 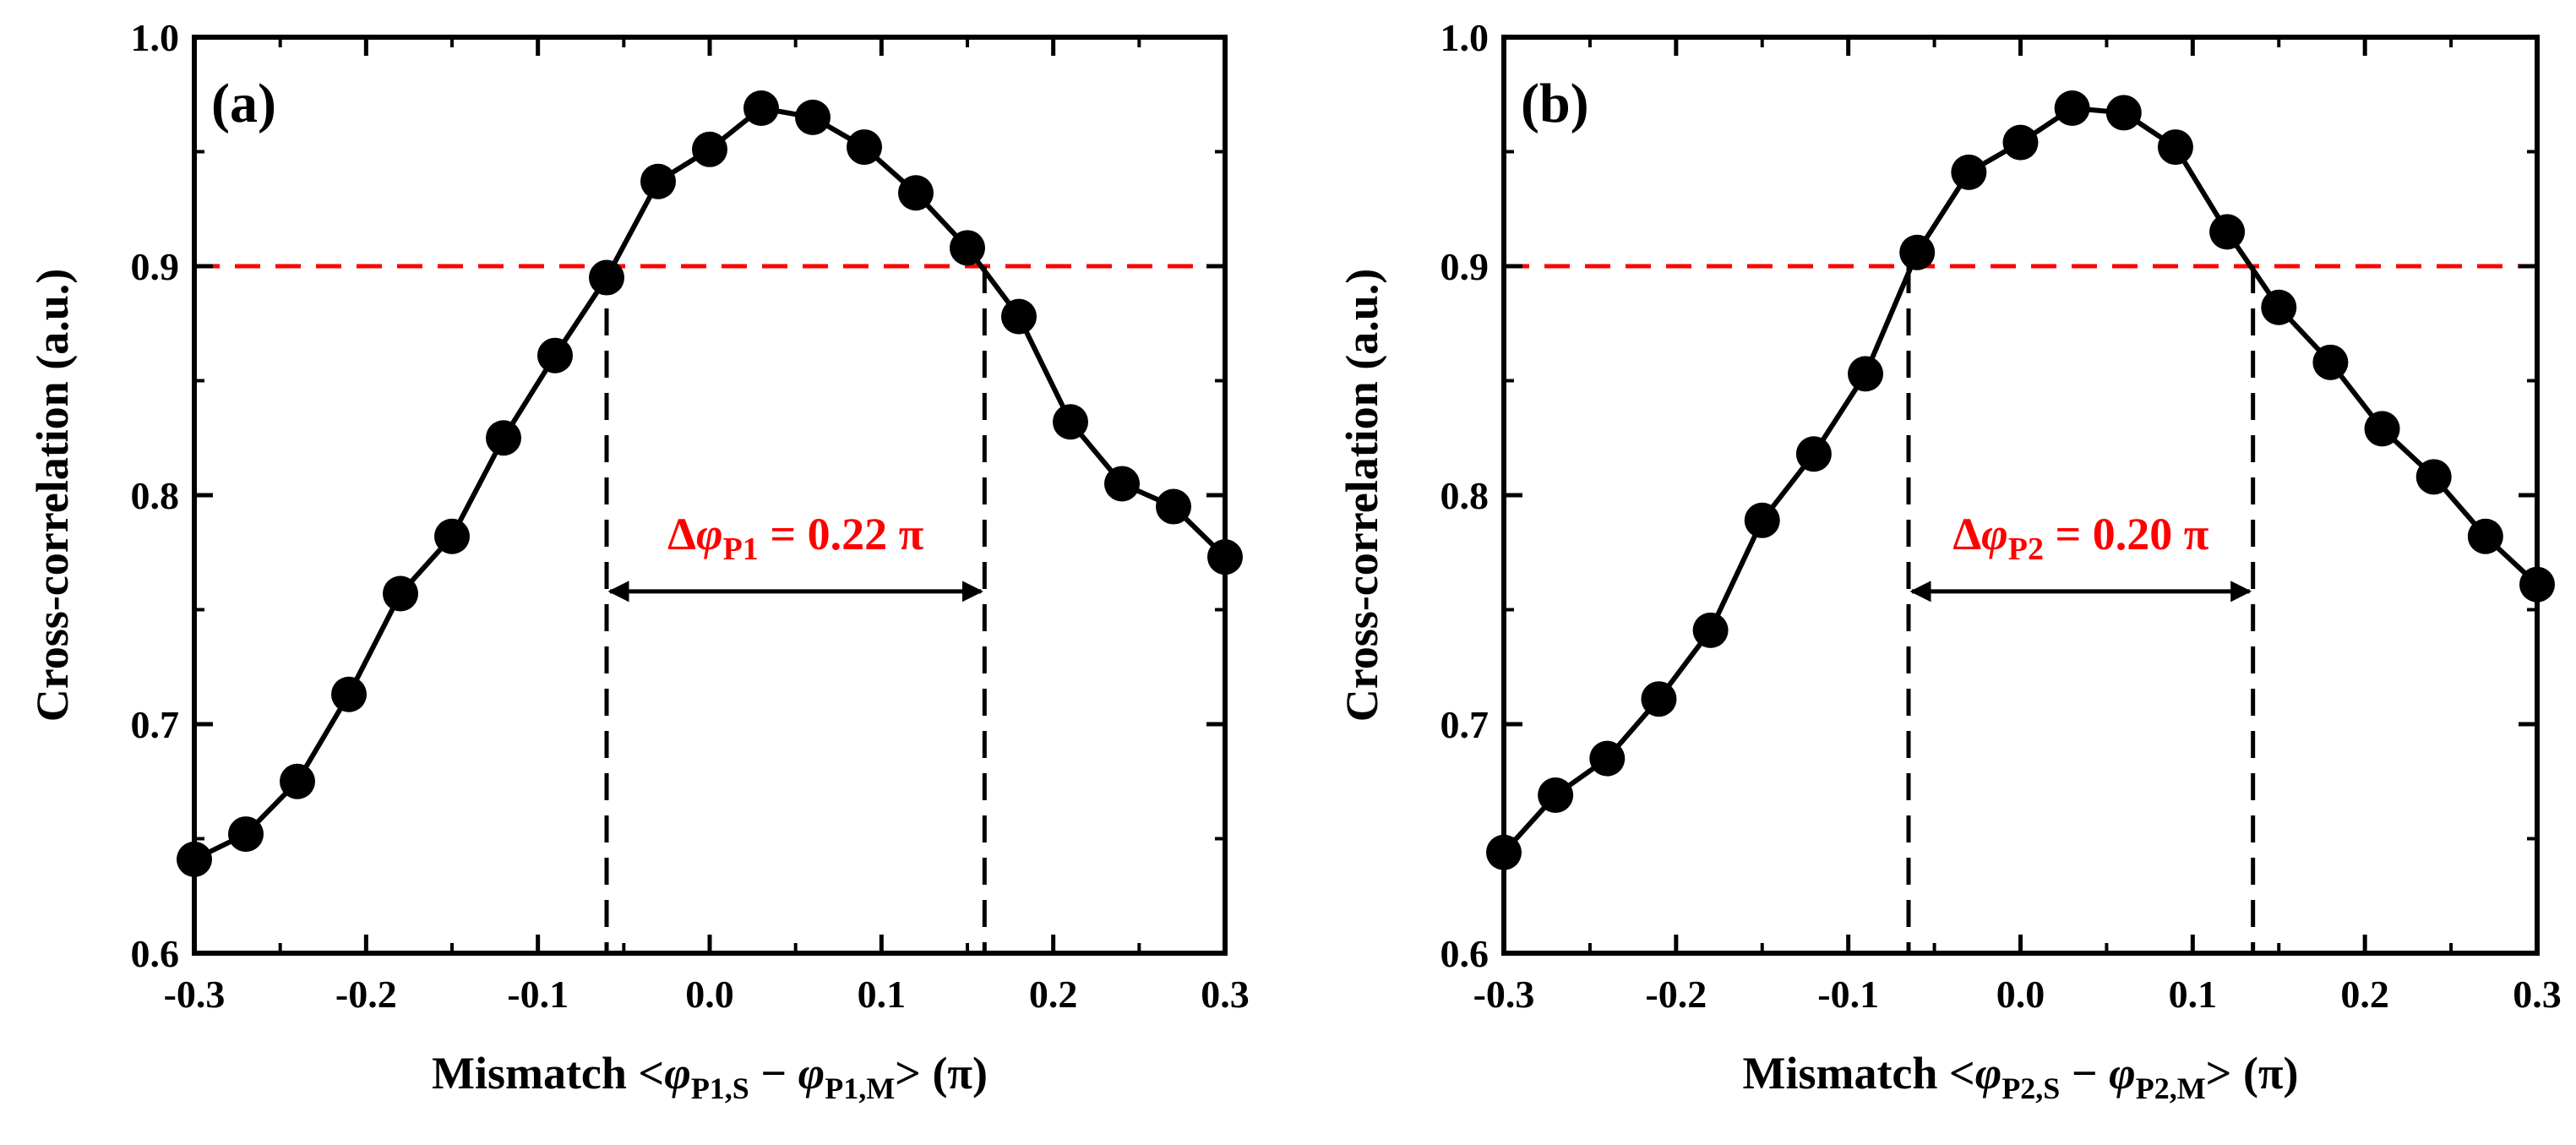 What do you see at coordinates (2020, 1076) in the screenshot?
I see `x-axis-title: Mismatch <φP2,S − φP2,M> (π)` at bounding box center [2020, 1076].